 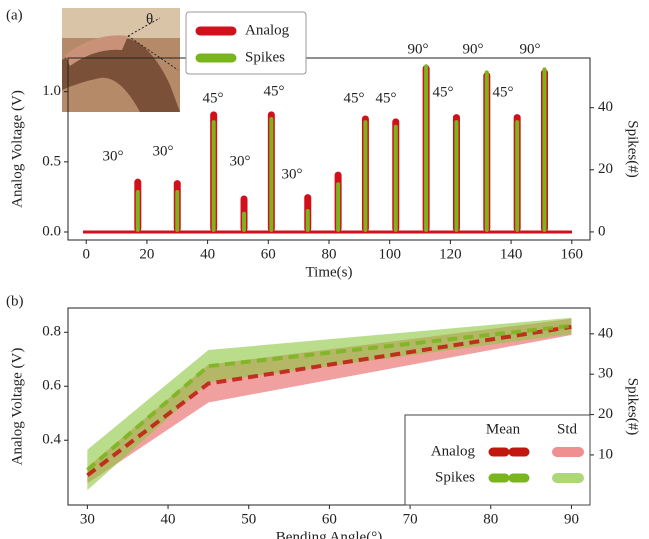 I want to click on x-tick-label: 0, so click(x=86, y=254).